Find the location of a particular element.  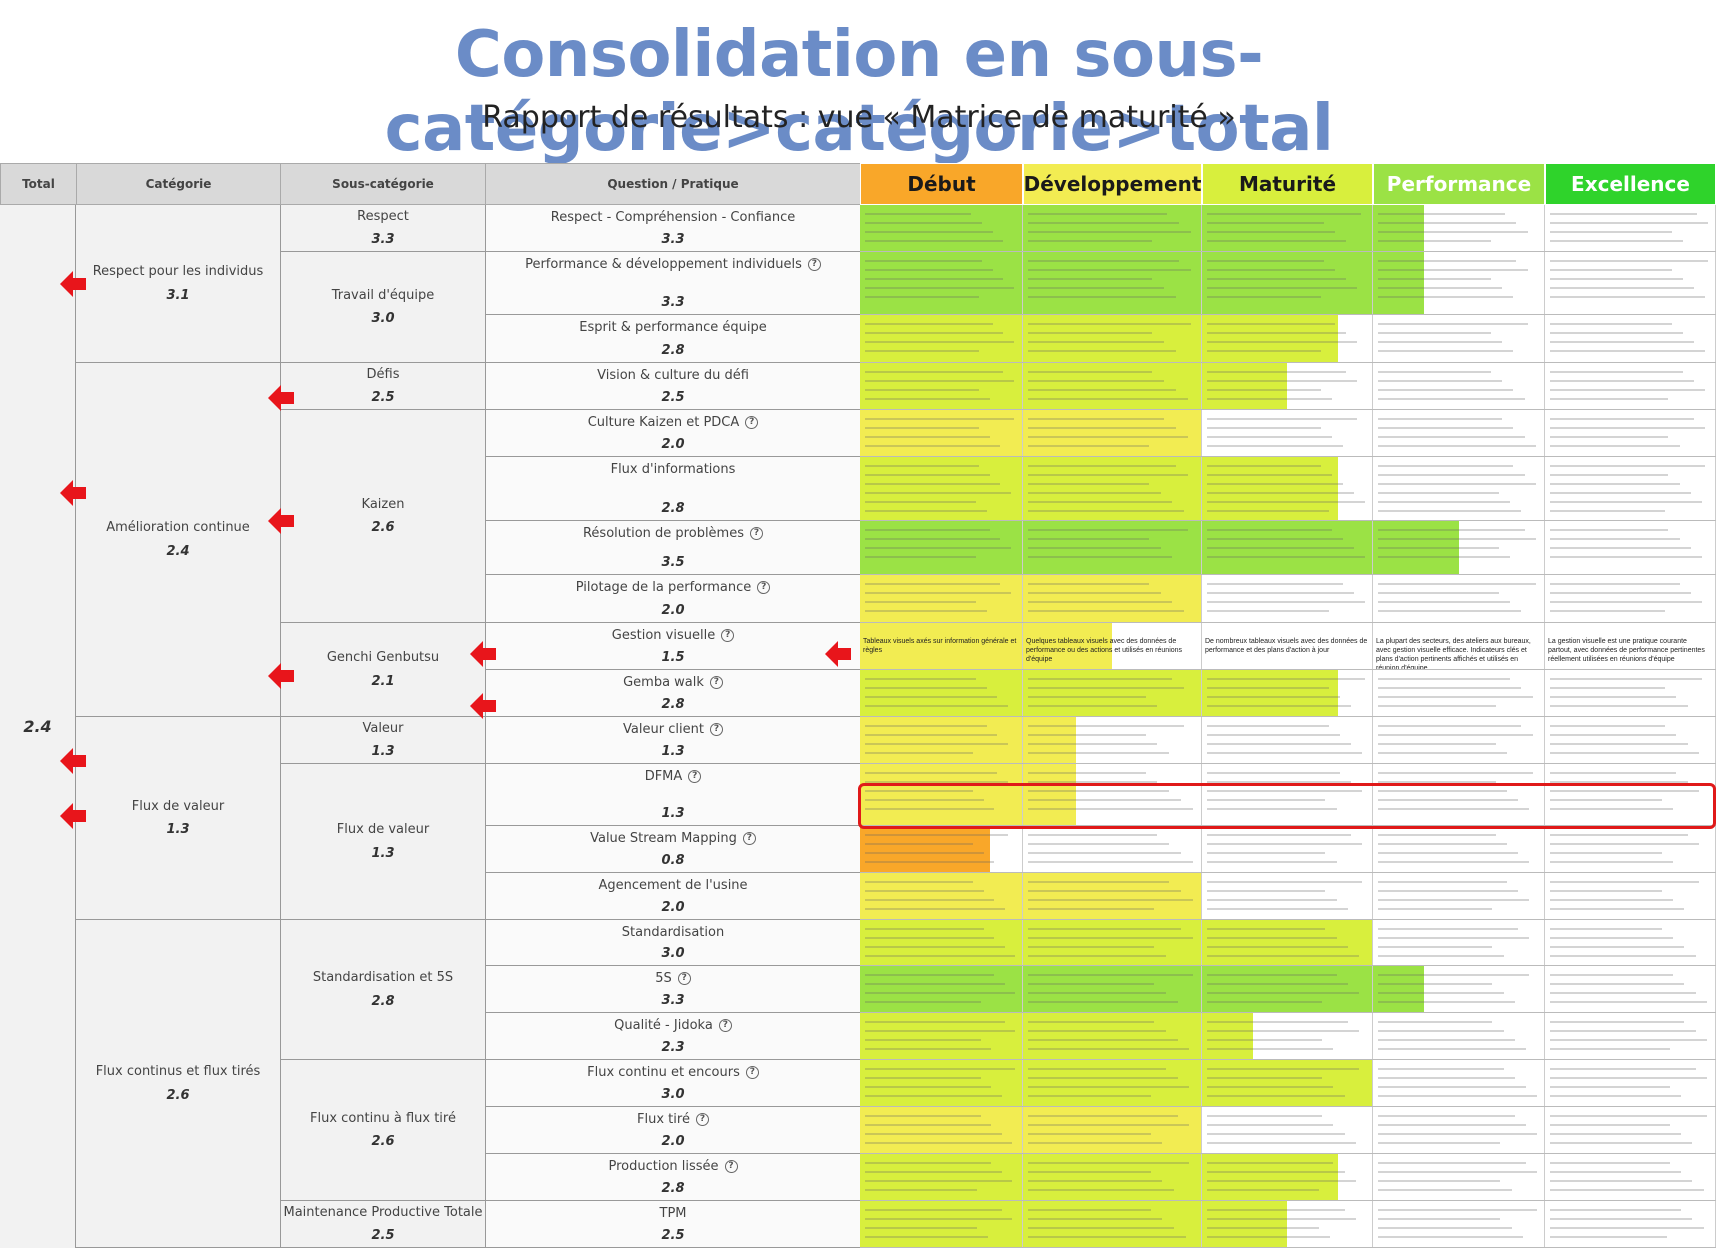

question-cell: Agencement de l'usine 2.0 is located at coordinates (673, 896).